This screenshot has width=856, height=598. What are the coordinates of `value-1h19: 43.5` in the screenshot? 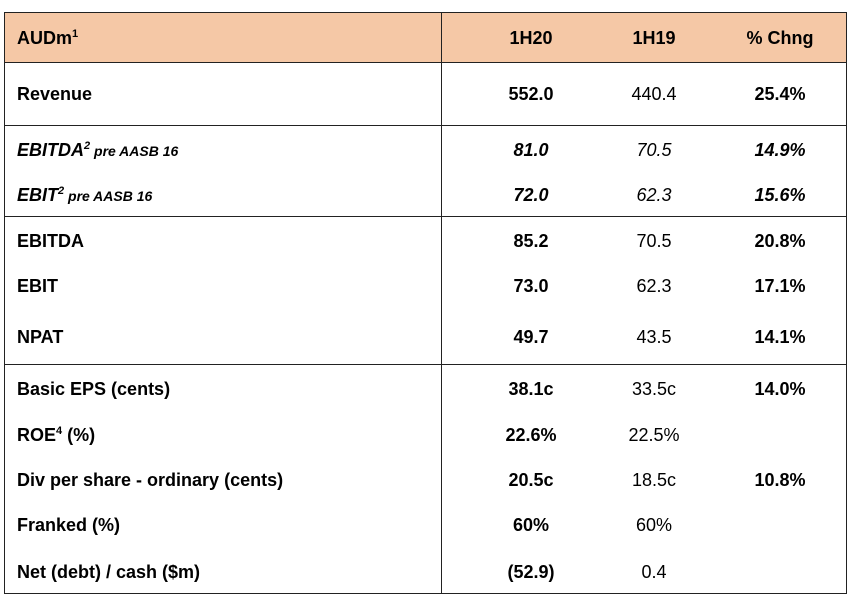 It's located at (654, 337).